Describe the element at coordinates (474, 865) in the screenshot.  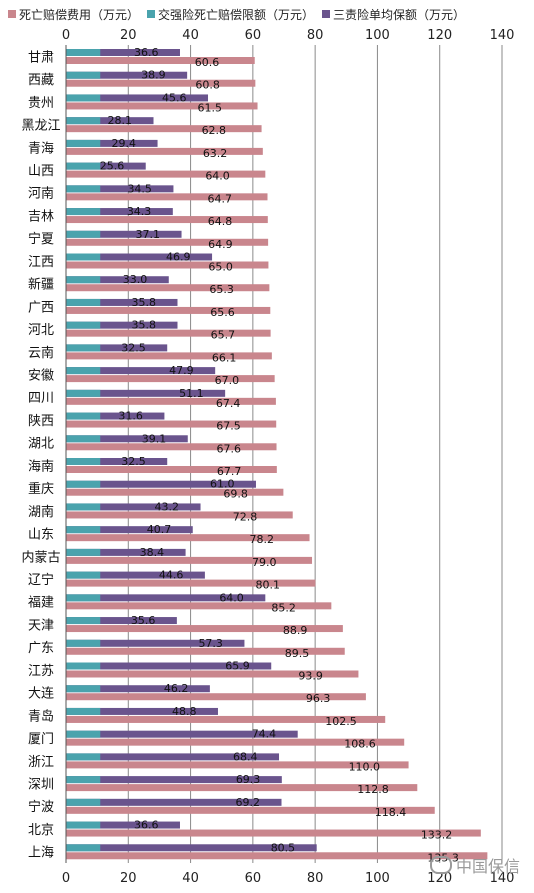
I see `watermark: 中国保信` at that location.